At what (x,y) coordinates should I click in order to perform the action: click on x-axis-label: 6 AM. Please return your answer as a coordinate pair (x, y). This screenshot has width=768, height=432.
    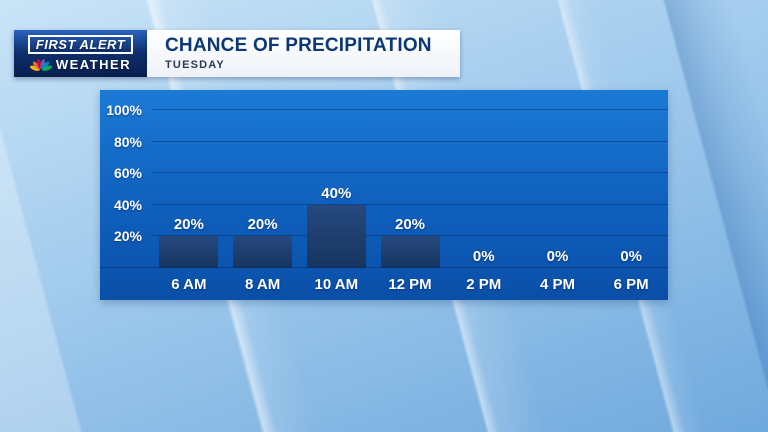
    Looking at the image, I should click on (189, 284).